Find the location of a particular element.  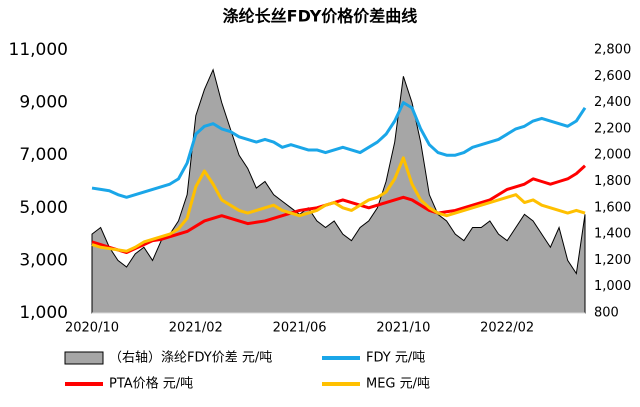

legend-label: MEG 元/吨 is located at coordinates (398, 384).